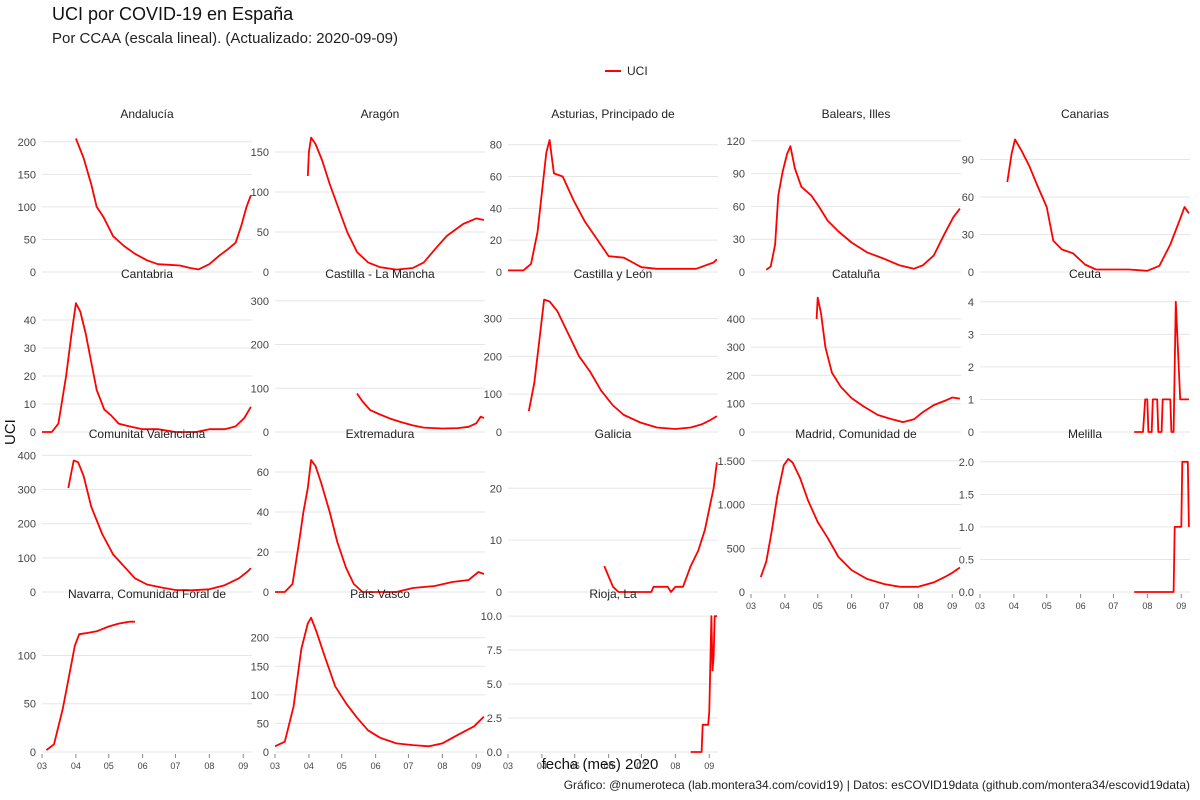  I want to click on panel-title: Ceuta, so click(1085, 274).